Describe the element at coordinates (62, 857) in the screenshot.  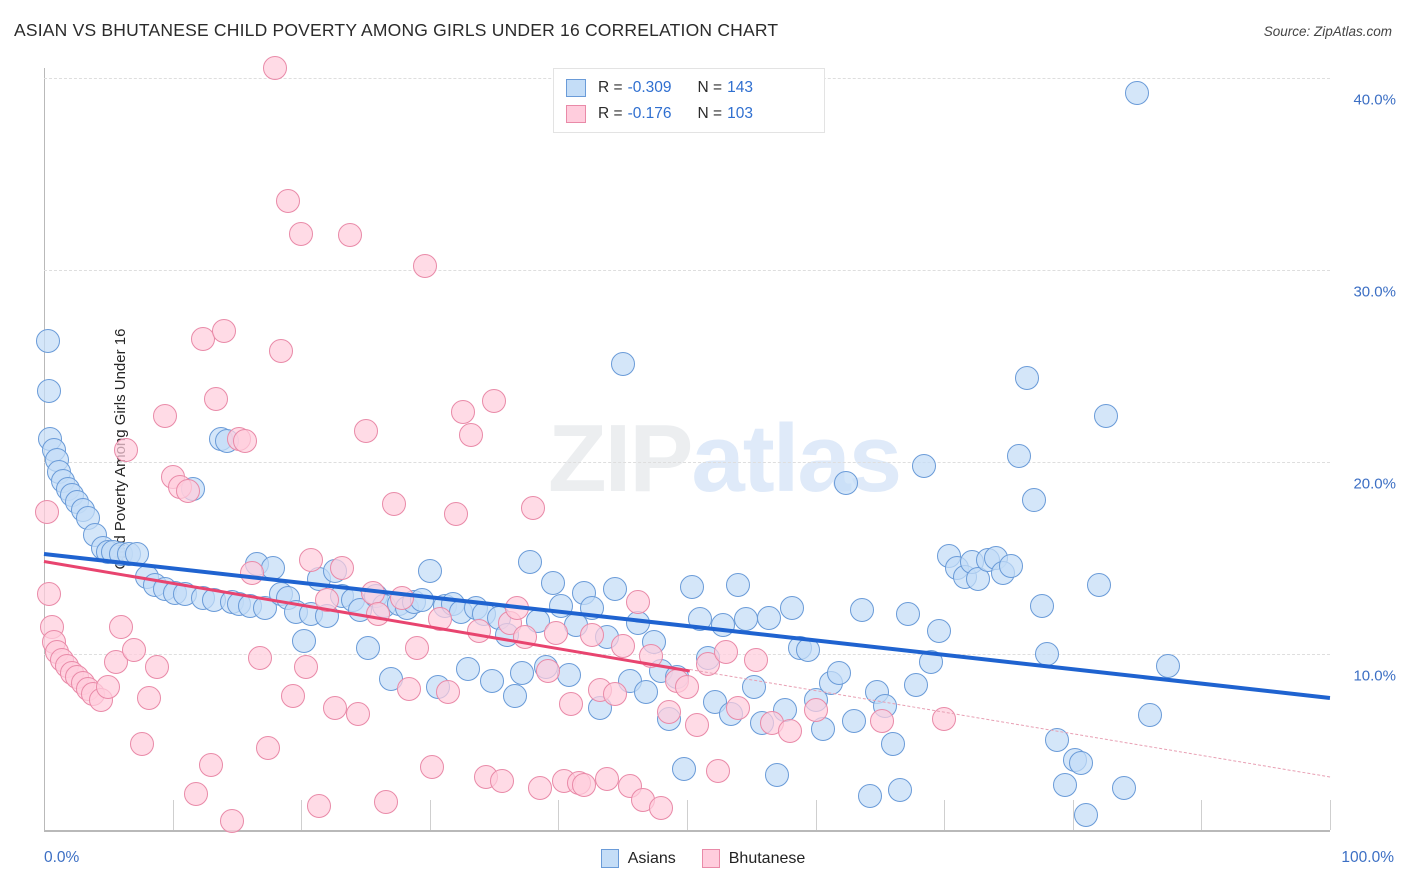
I see `x-axis-min-label: 0.0%` at that location.